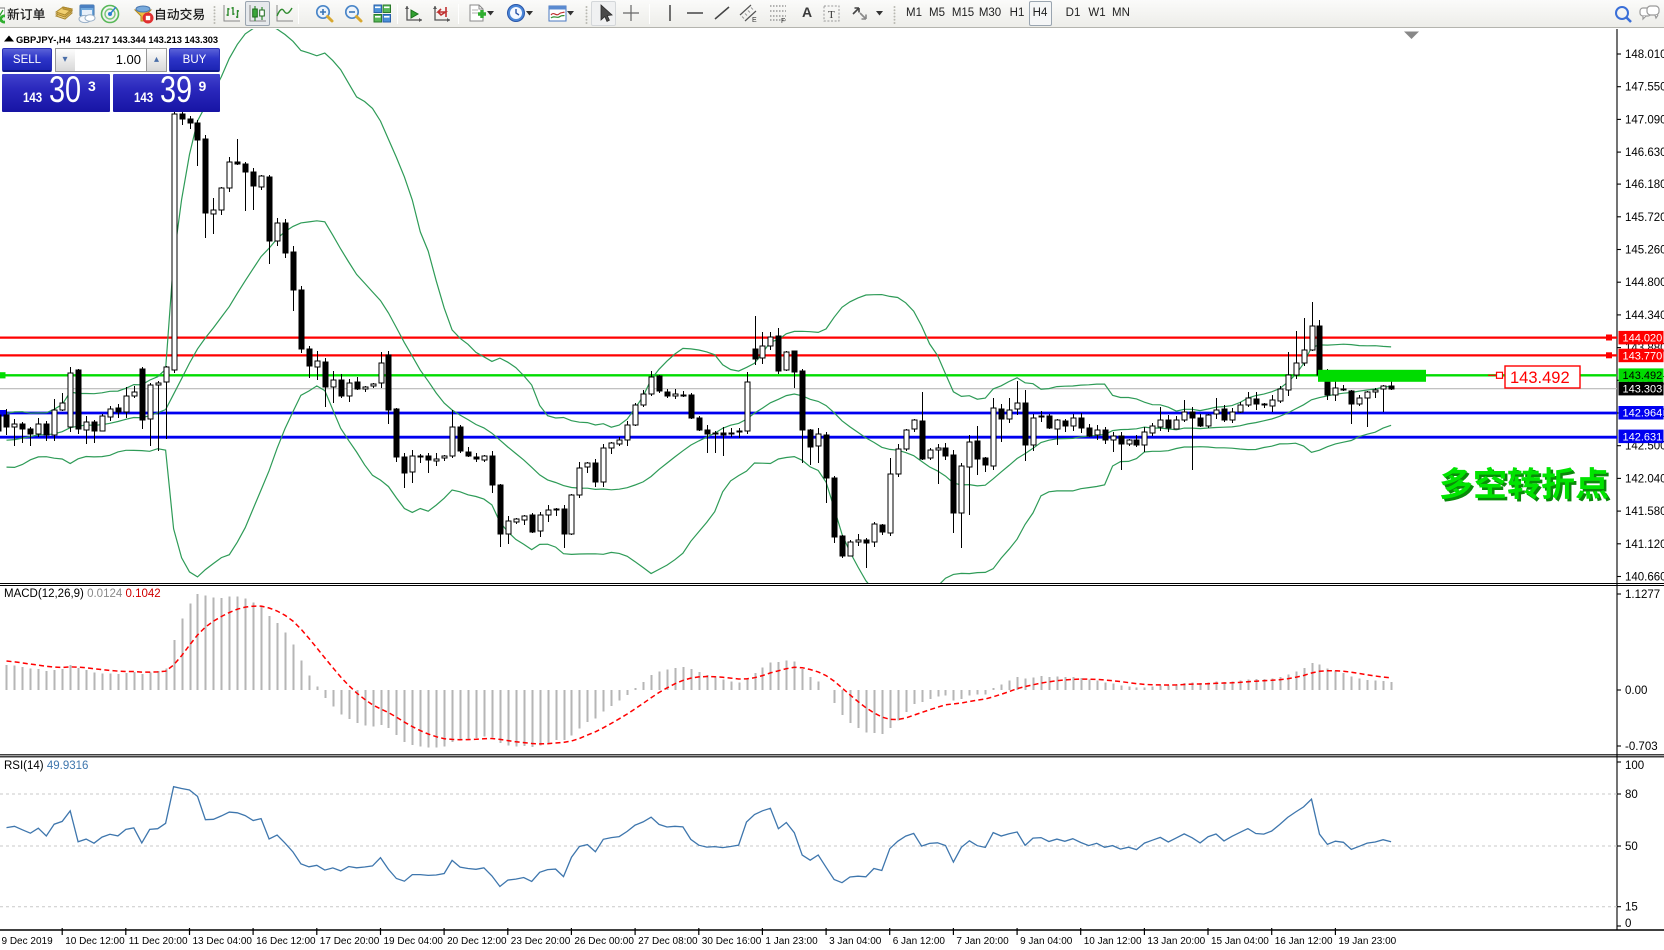 The height and width of the screenshot is (950, 1664). I want to click on svg-text: 1.1277, so click(1642, 595).